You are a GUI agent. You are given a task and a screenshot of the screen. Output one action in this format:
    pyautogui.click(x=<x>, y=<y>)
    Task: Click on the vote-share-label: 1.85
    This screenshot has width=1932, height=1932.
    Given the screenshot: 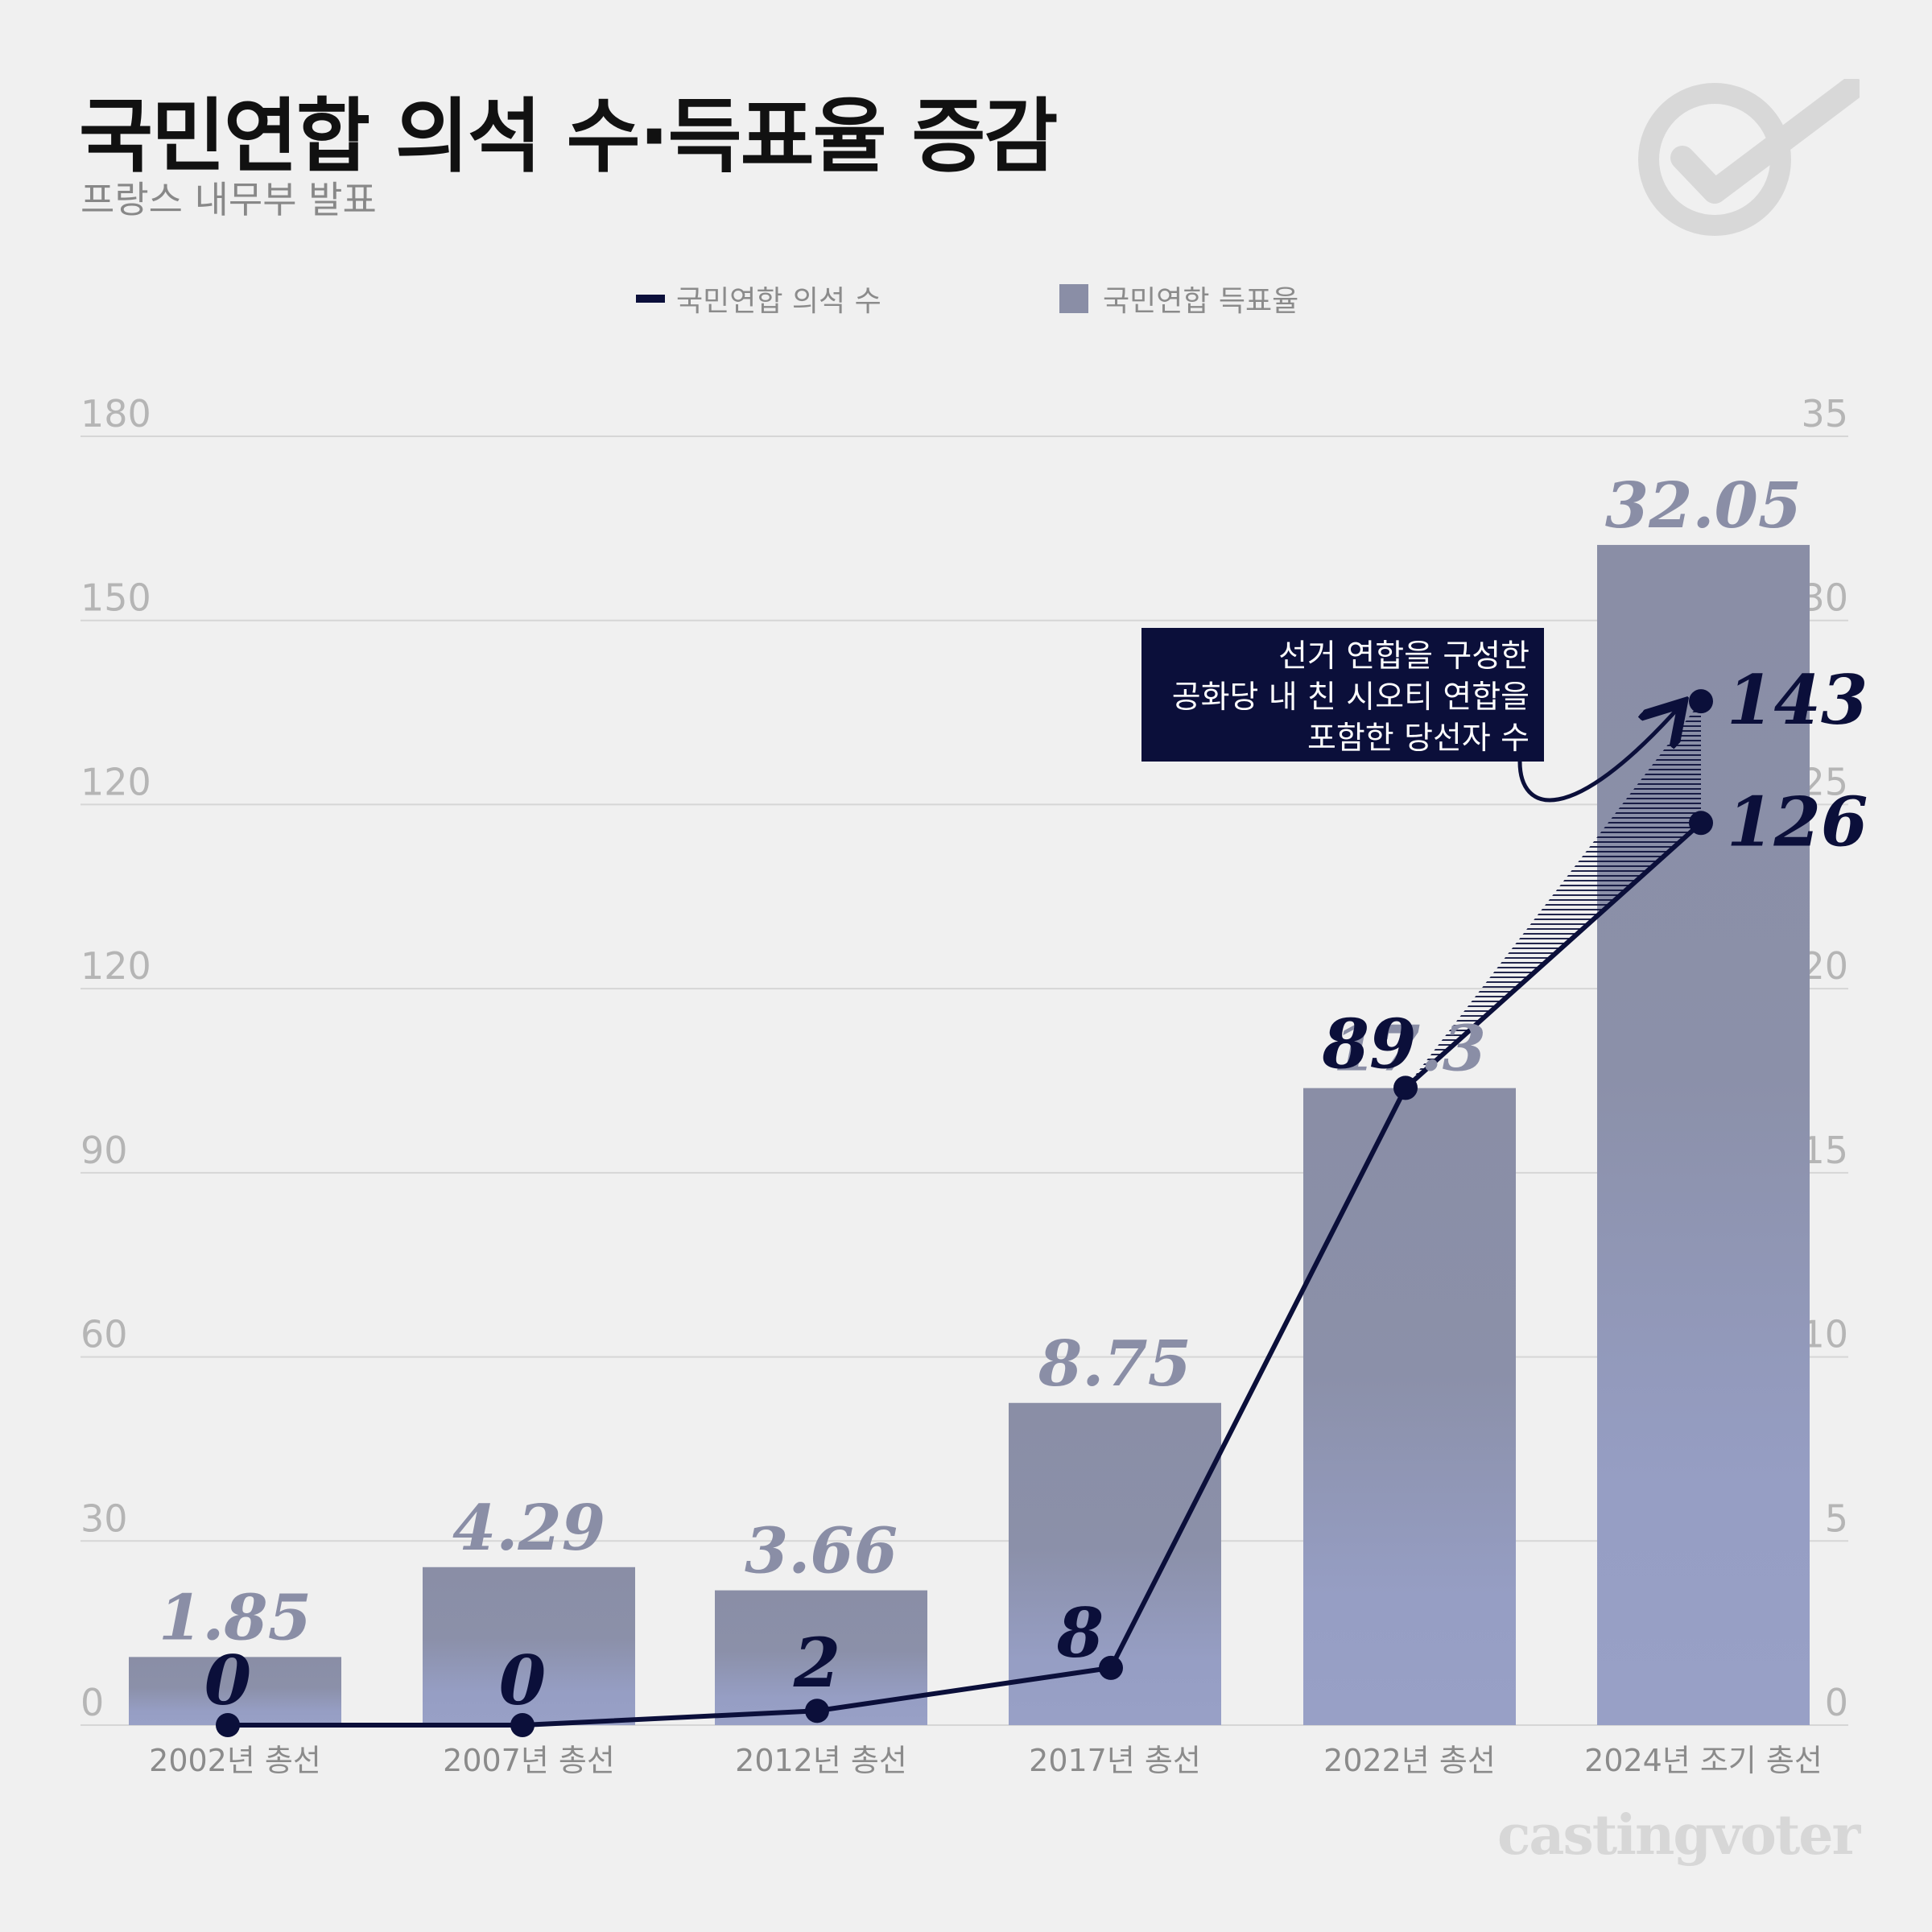 What is the action you would take?
    pyautogui.click(x=235, y=1617)
    